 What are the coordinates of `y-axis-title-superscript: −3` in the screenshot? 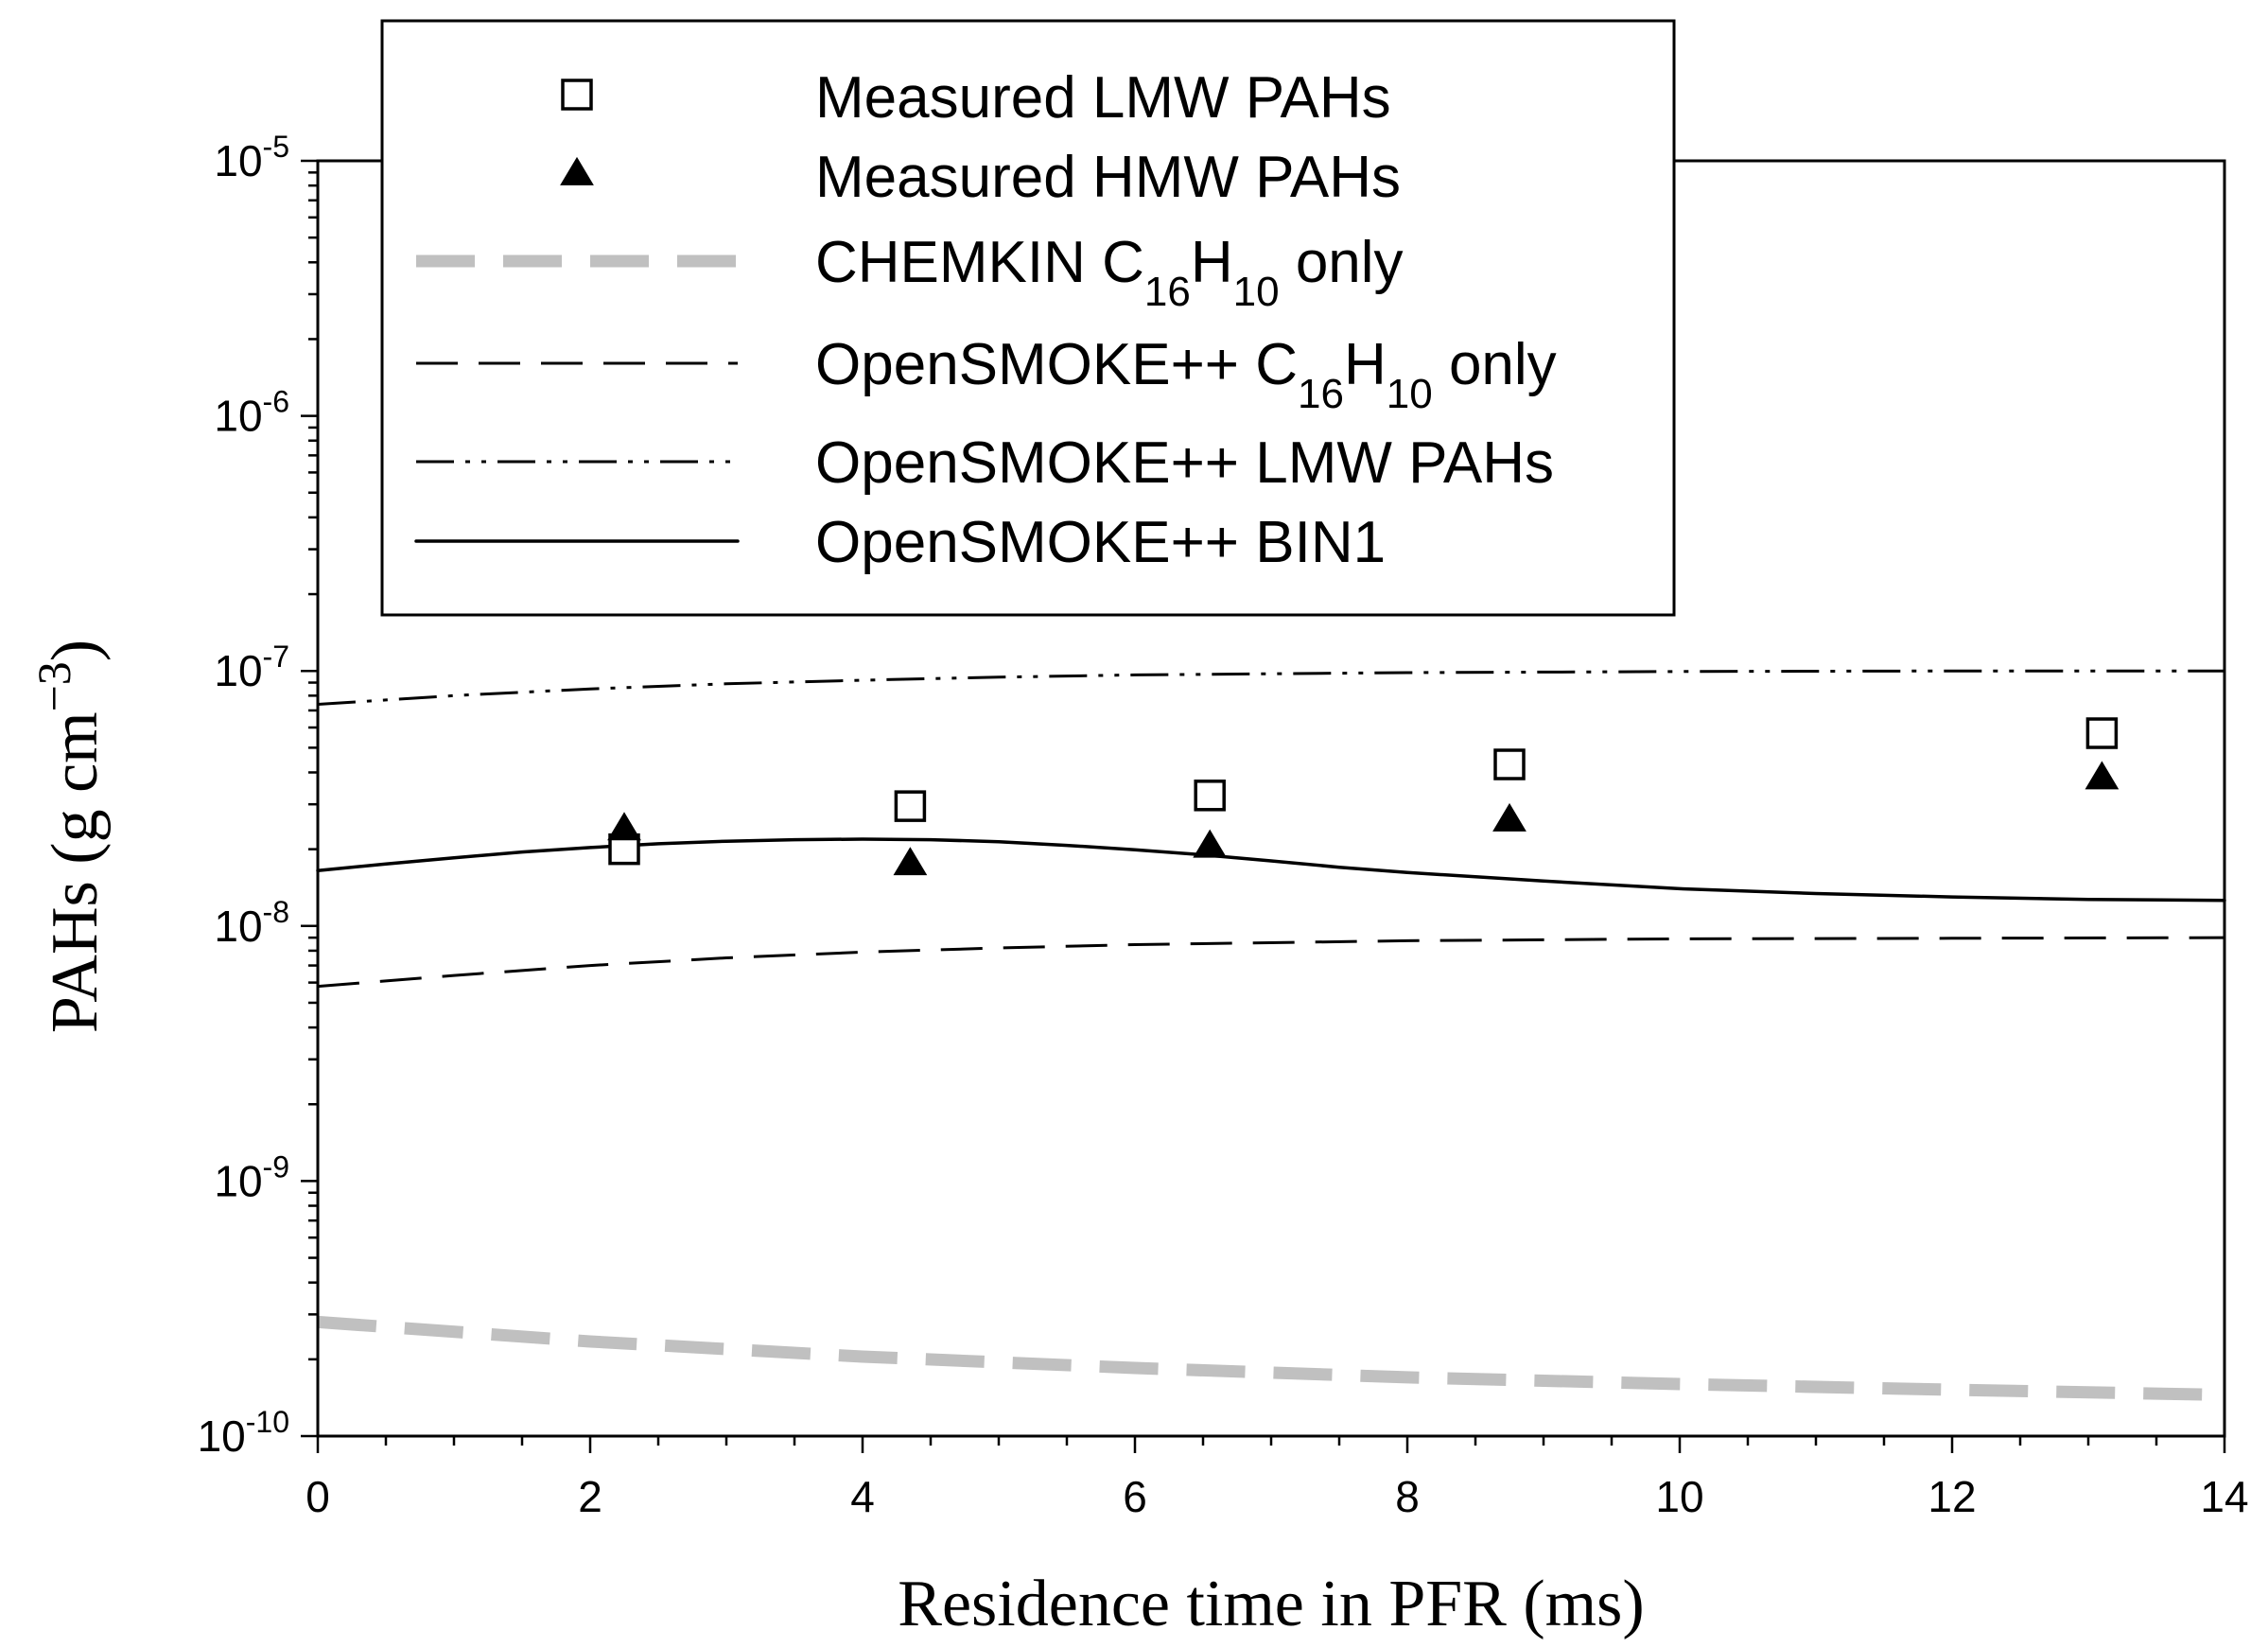 It's located at (53, 686).